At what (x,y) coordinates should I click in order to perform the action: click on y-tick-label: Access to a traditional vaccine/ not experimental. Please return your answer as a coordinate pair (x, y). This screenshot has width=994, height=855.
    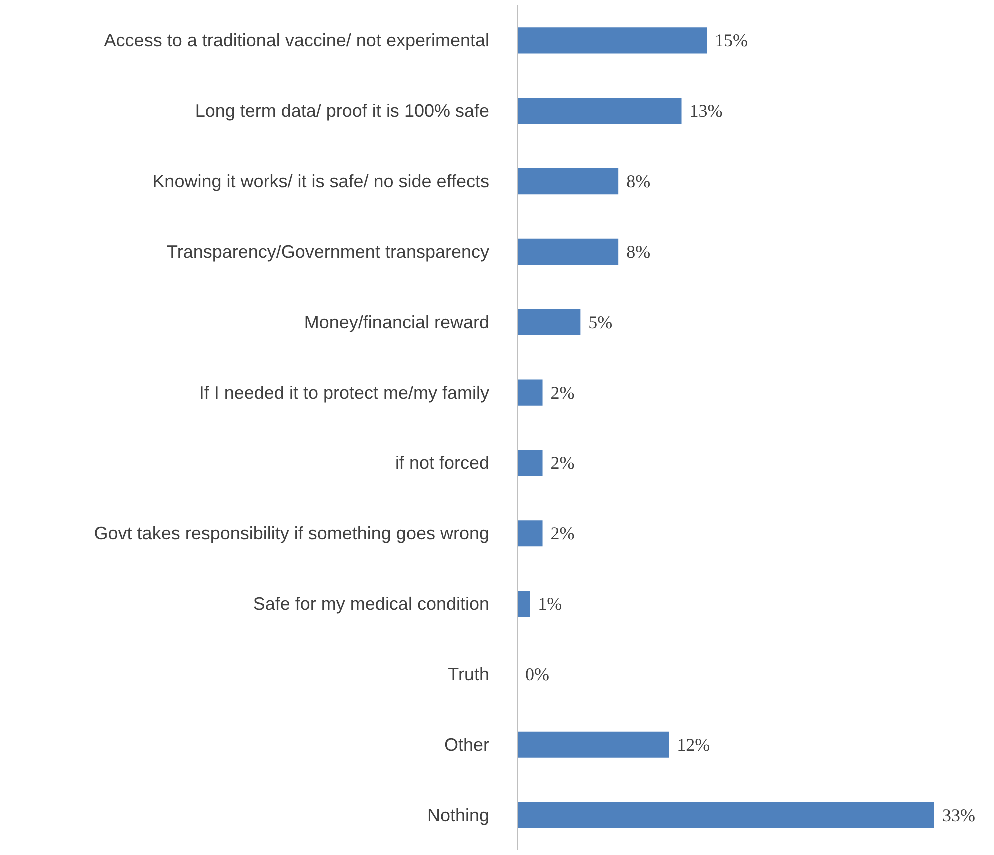
    Looking at the image, I should click on (297, 40).